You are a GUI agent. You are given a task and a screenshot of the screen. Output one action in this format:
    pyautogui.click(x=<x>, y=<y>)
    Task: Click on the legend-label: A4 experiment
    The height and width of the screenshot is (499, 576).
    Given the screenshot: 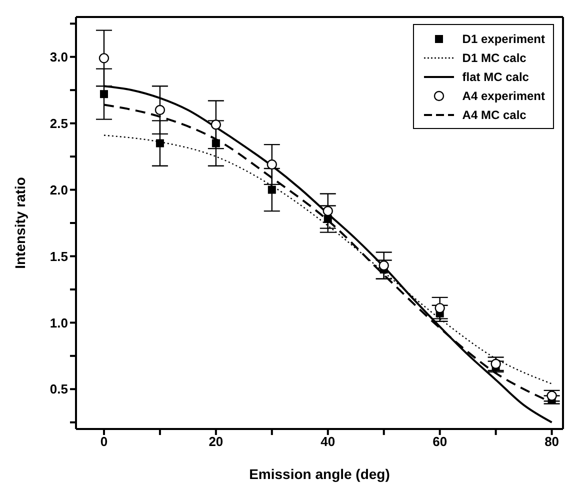 What is the action you would take?
    pyautogui.click(x=503, y=95)
    